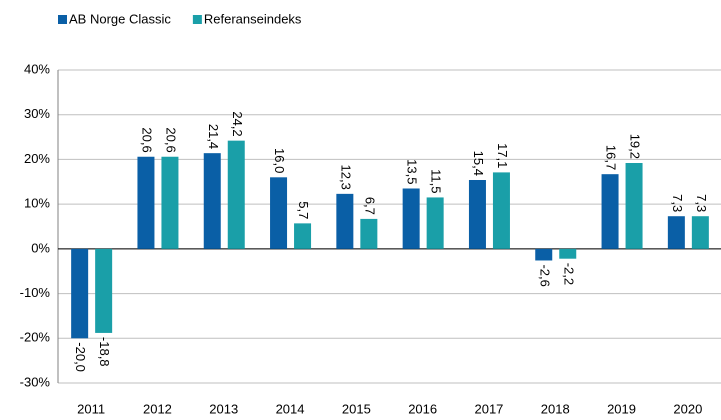 The image size is (721, 420). I want to click on y-tick-label: 30%, so click(37, 113).